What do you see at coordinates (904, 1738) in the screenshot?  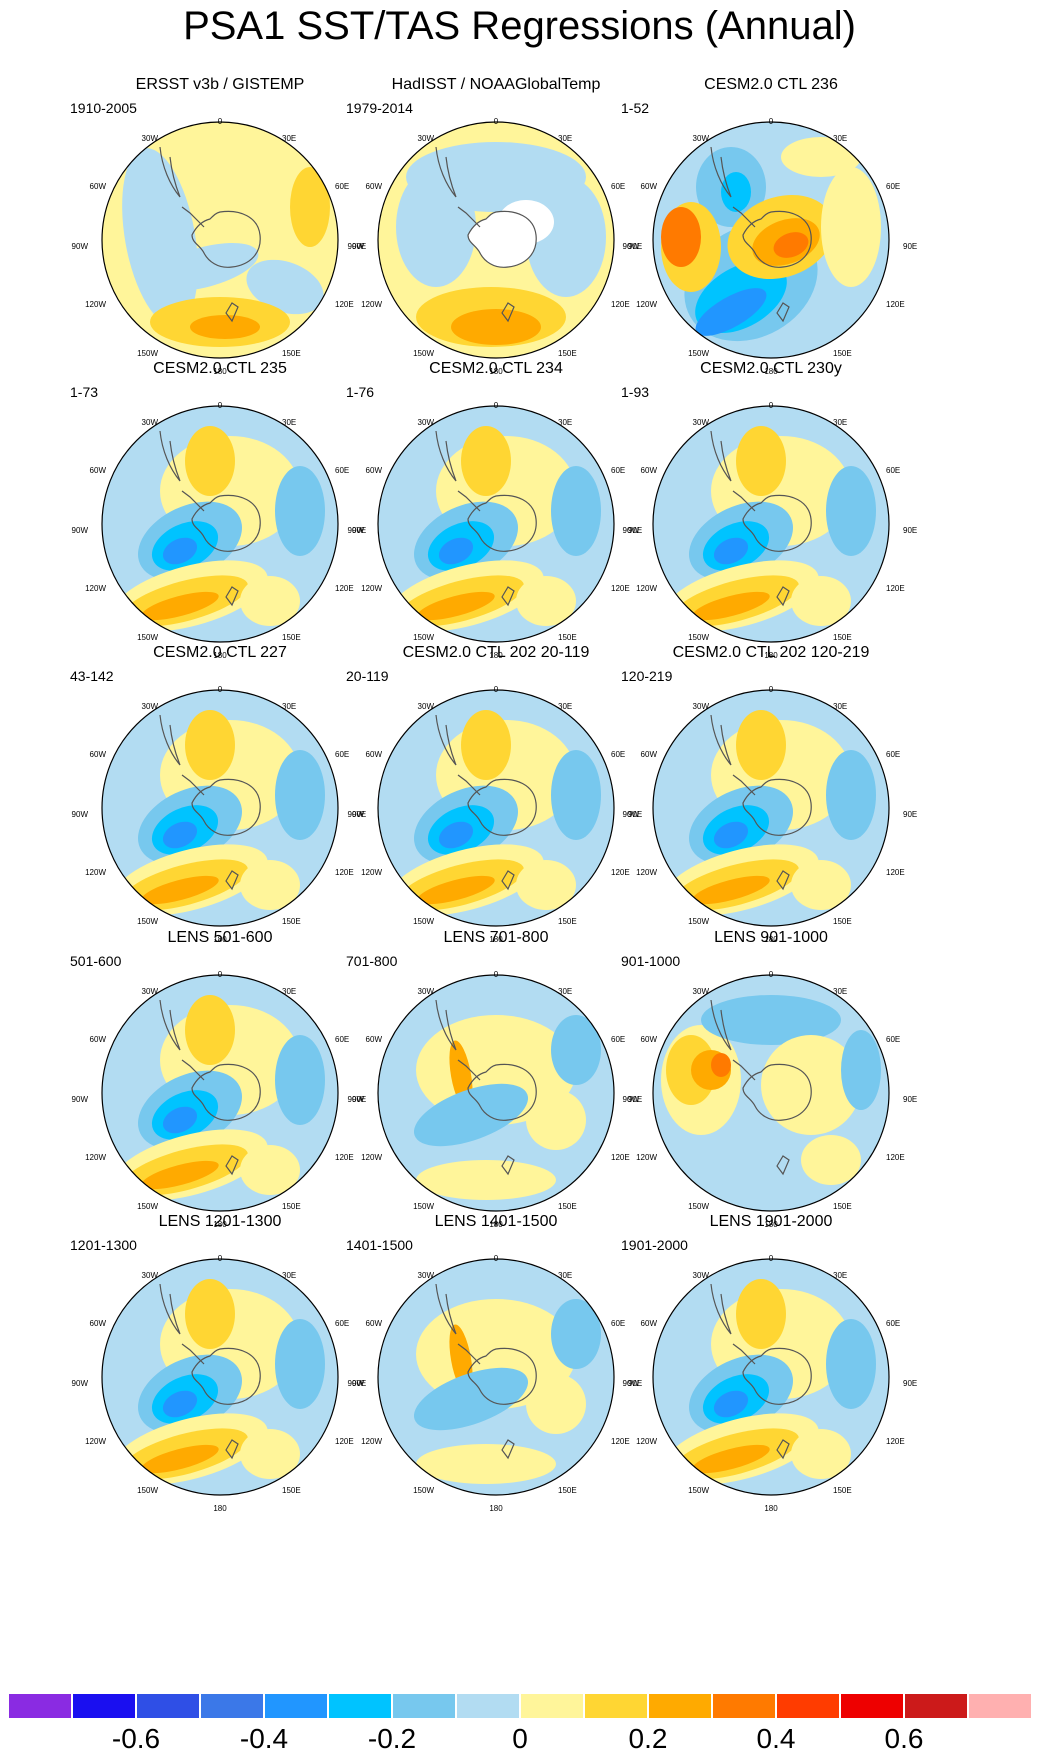 I see `colorbar-tick-label: 0.6` at bounding box center [904, 1738].